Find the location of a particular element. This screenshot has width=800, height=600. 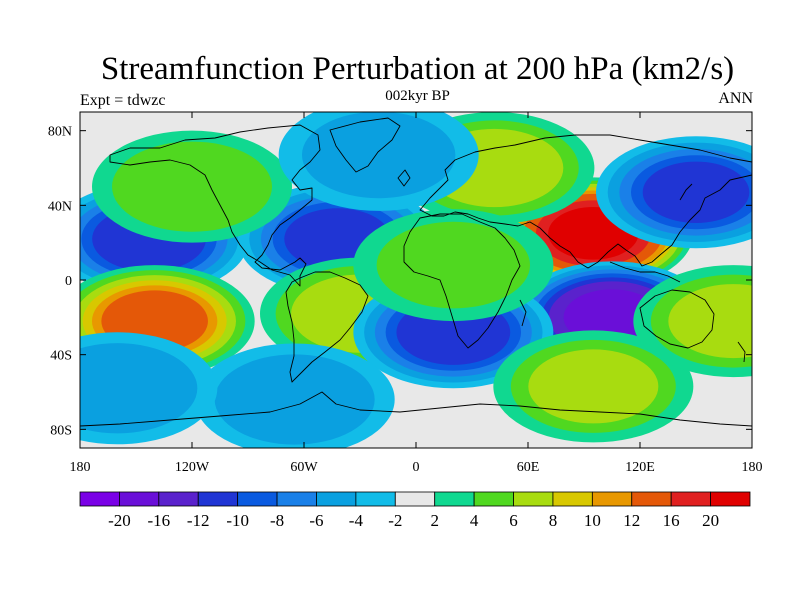

lon-tick-label: 120E is located at coordinates (640, 467).